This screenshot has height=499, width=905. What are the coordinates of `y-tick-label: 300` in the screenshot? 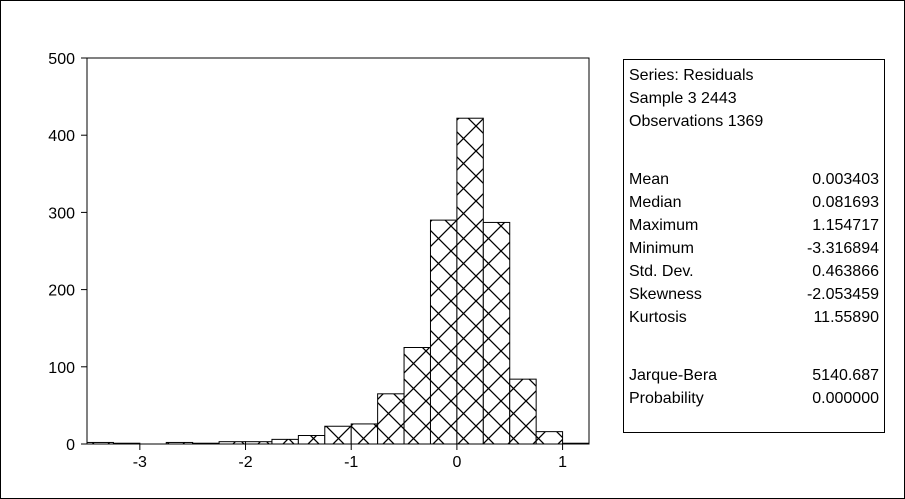 It's located at (61, 213).